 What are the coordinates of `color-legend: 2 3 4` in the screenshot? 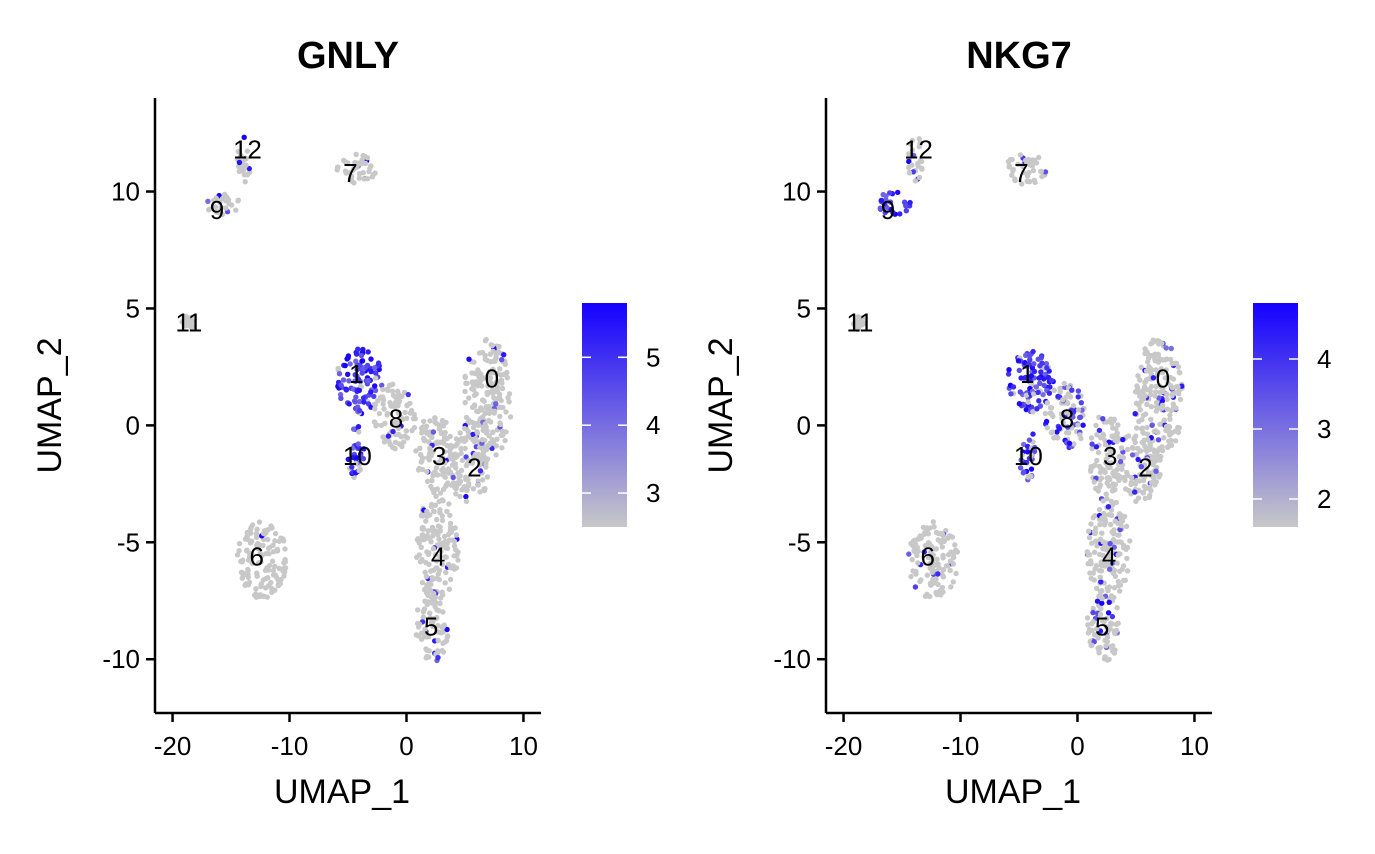 It's located at (1292, 415).